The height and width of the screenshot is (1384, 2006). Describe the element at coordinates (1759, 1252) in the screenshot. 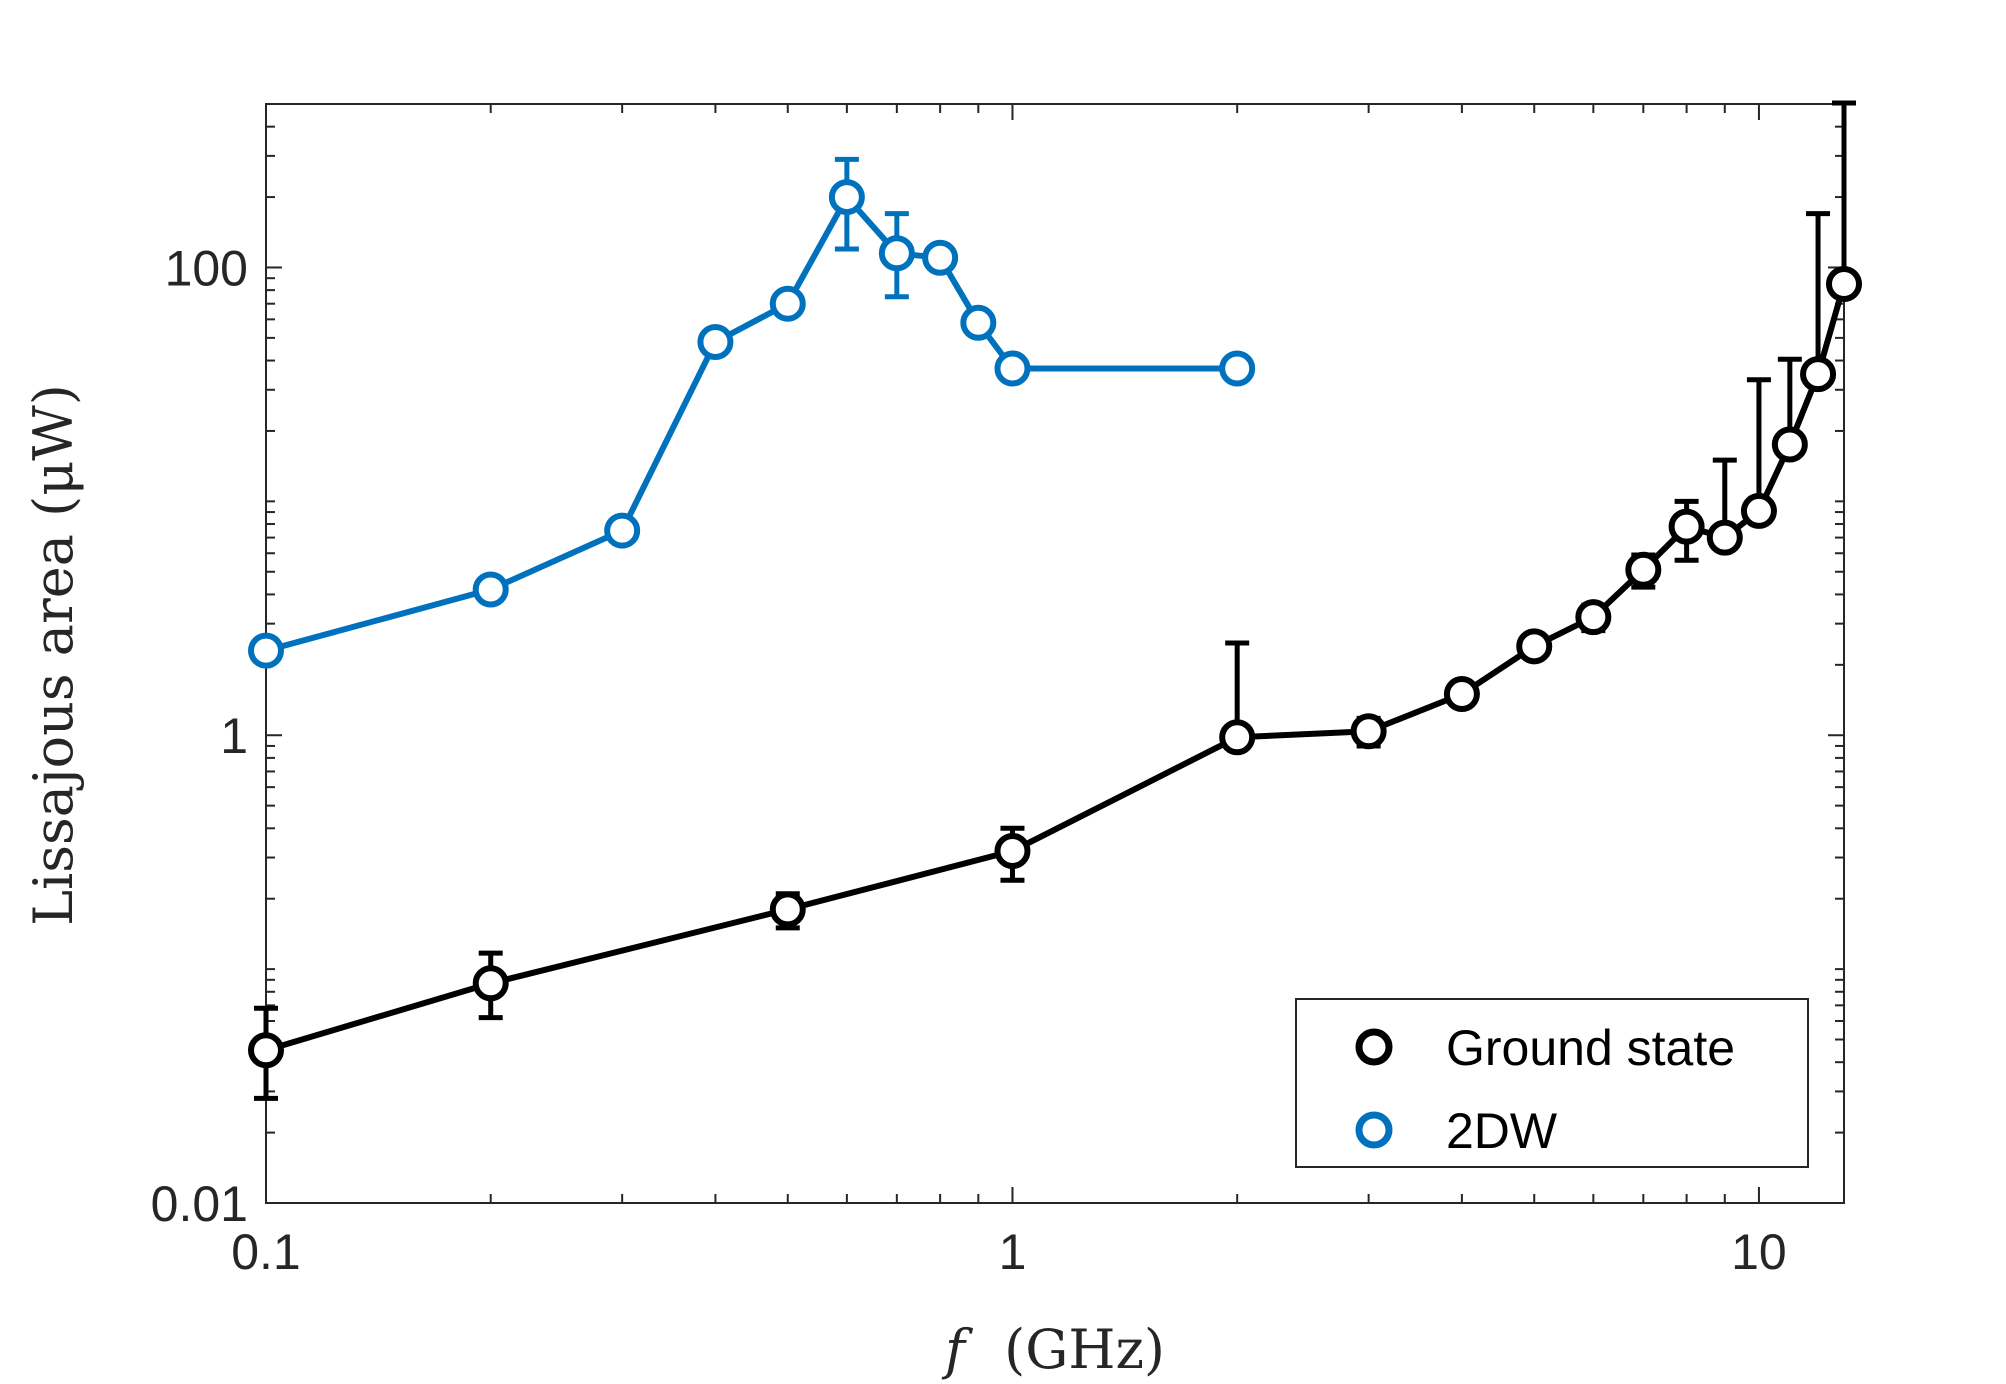

I see `x-tick-label: 10` at that location.